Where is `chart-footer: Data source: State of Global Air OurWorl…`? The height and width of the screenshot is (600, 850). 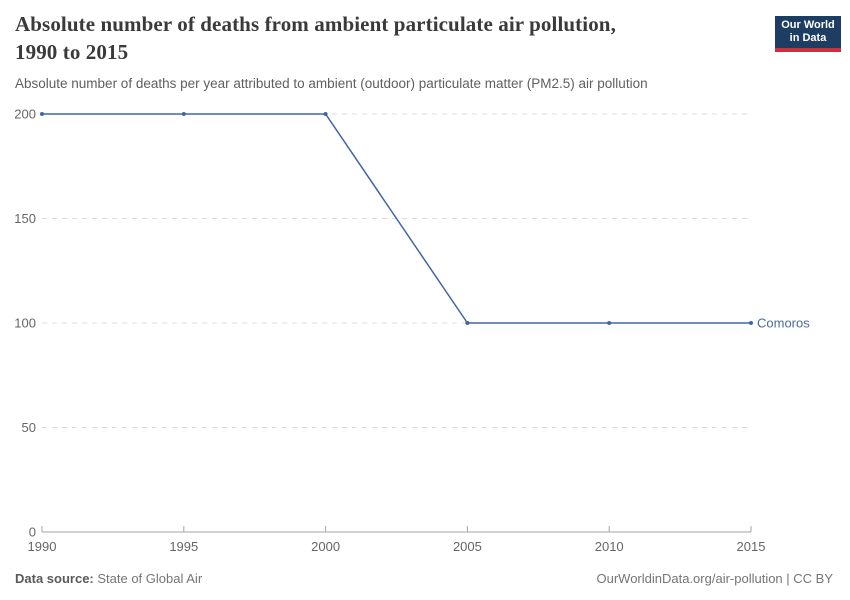 chart-footer: Data source: State of Global Air OurWorl… is located at coordinates (424, 578).